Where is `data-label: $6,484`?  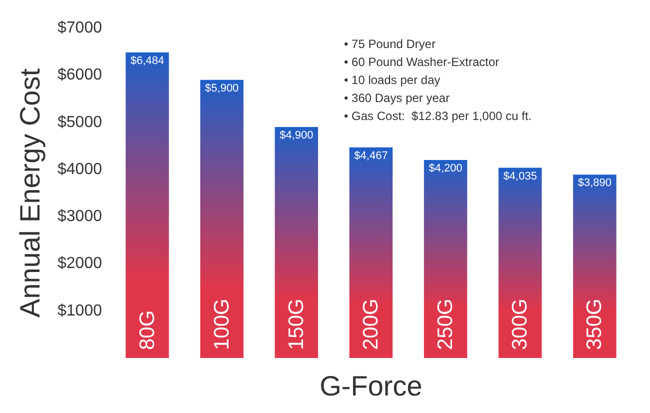 data-label: $6,484 is located at coordinates (147, 60).